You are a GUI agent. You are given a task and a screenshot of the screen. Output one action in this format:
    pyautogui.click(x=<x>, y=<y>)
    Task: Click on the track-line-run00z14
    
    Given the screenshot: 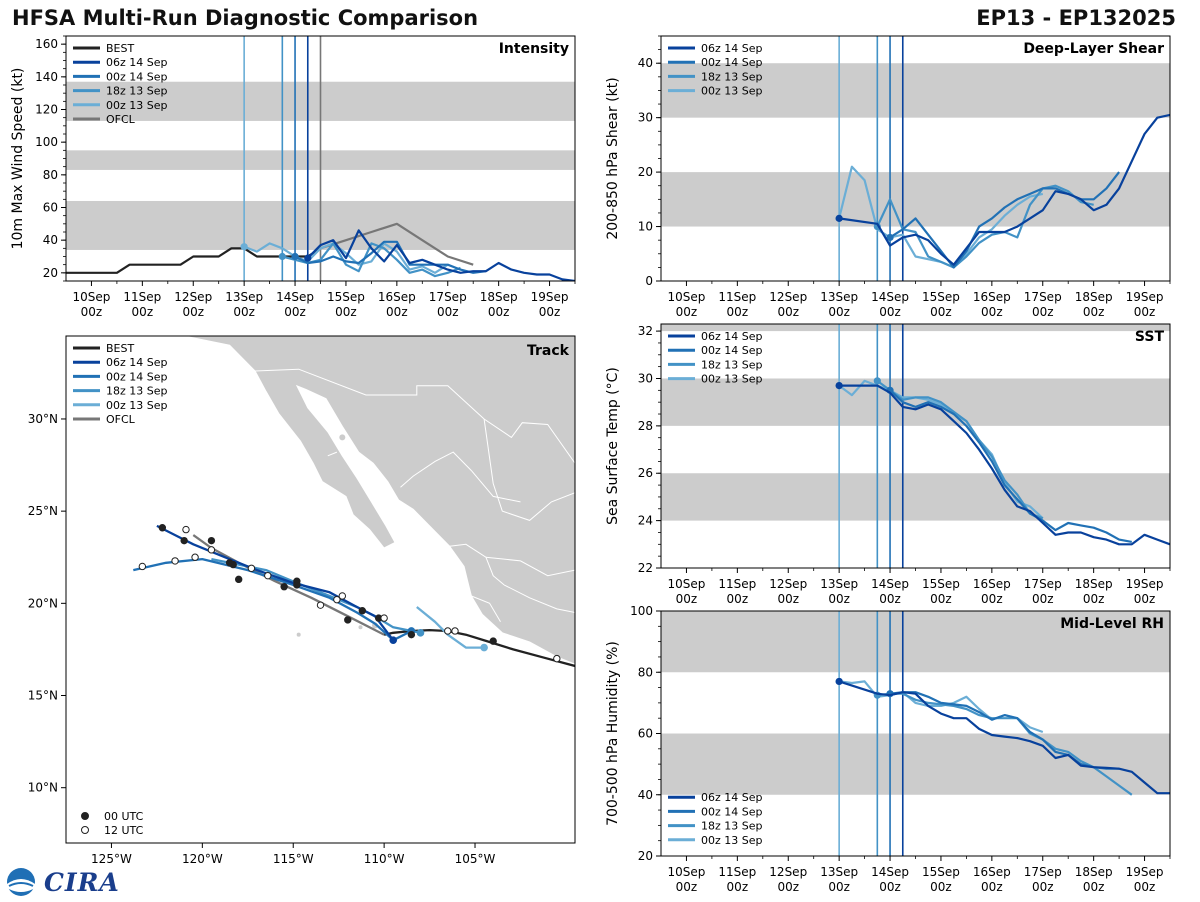 What is the action you would take?
    pyautogui.click(x=272, y=599)
    